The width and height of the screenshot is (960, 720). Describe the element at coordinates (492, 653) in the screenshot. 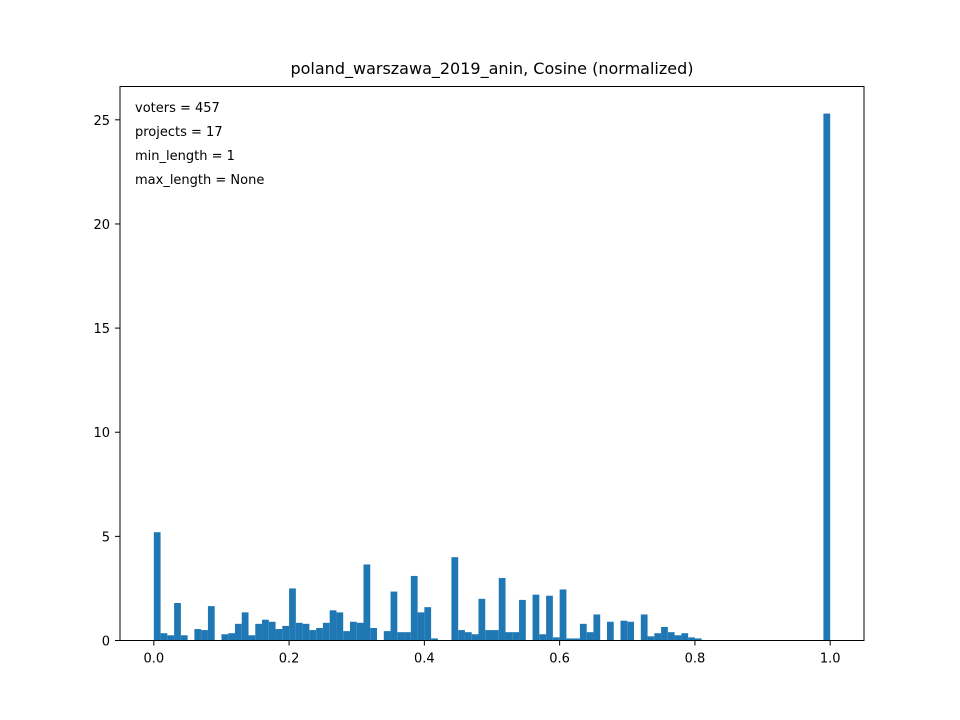

I see `x-axis: 0.0 0.2 0.4 0.6 0.8 1.0` at that location.